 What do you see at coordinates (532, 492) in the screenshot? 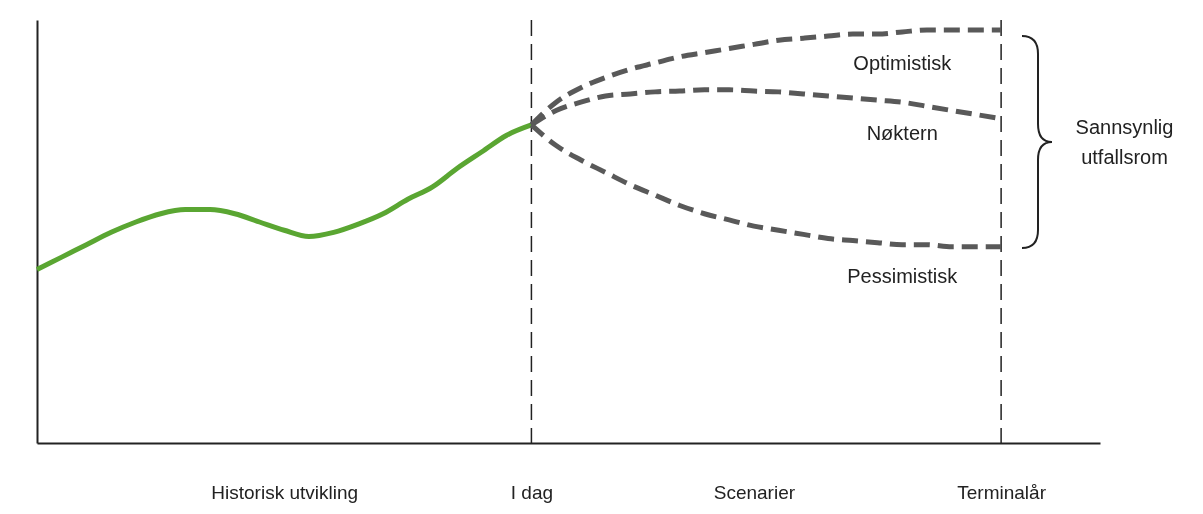
I see `x-tick-label: I dag` at bounding box center [532, 492].